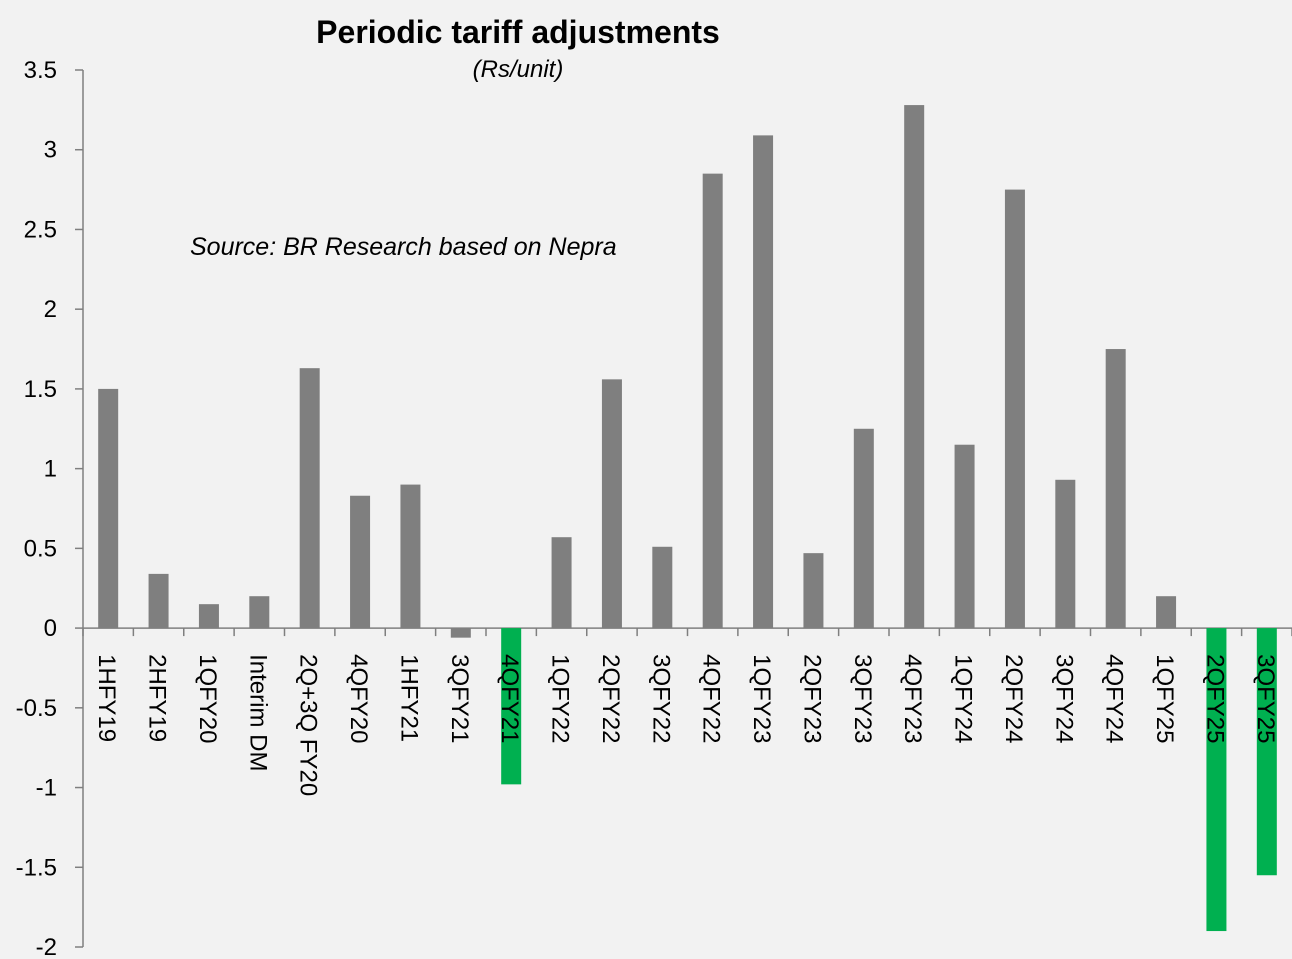  Describe the element at coordinates (403, 247) in the screenshot. I see `source-annotation: Source: BR Research based on Nepra` at that location.